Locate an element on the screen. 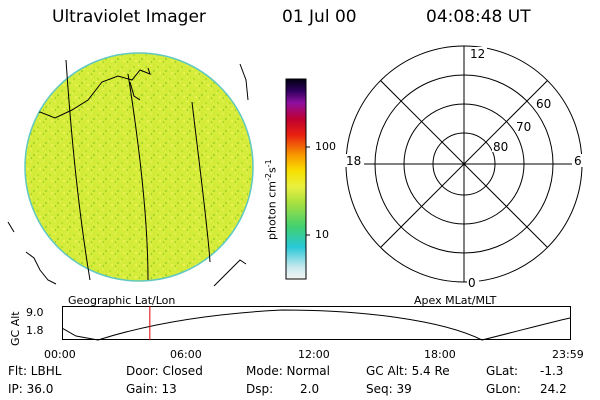  glon-value: 24.2 is located at coordinates (553, 389).